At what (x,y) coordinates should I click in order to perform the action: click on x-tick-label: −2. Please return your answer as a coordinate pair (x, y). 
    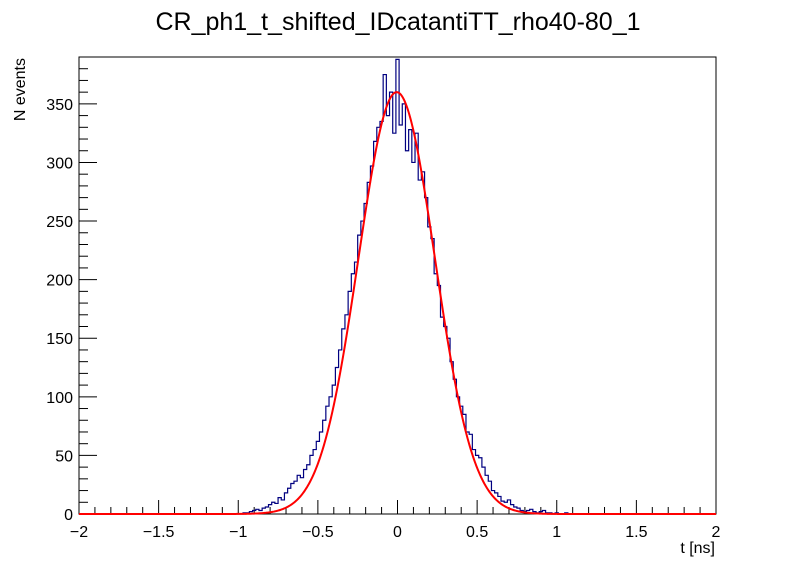
    Looking at the image, I should click on (79, 532).